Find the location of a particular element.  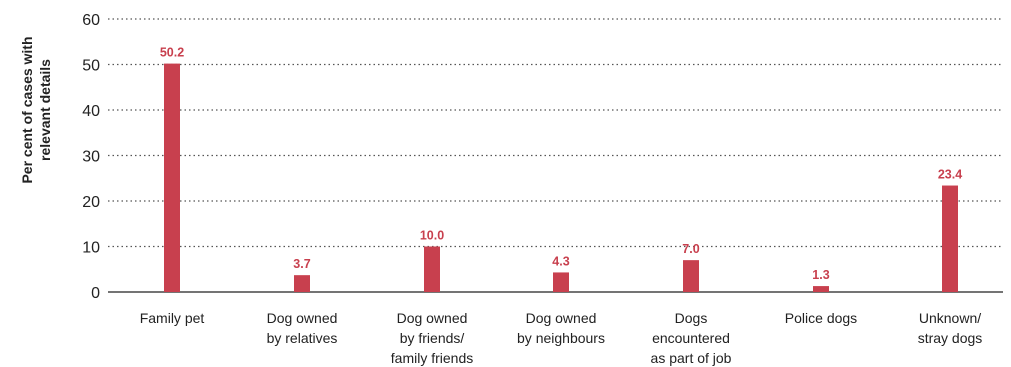

data-label: 1.3 is located at coordinates (820, 275).